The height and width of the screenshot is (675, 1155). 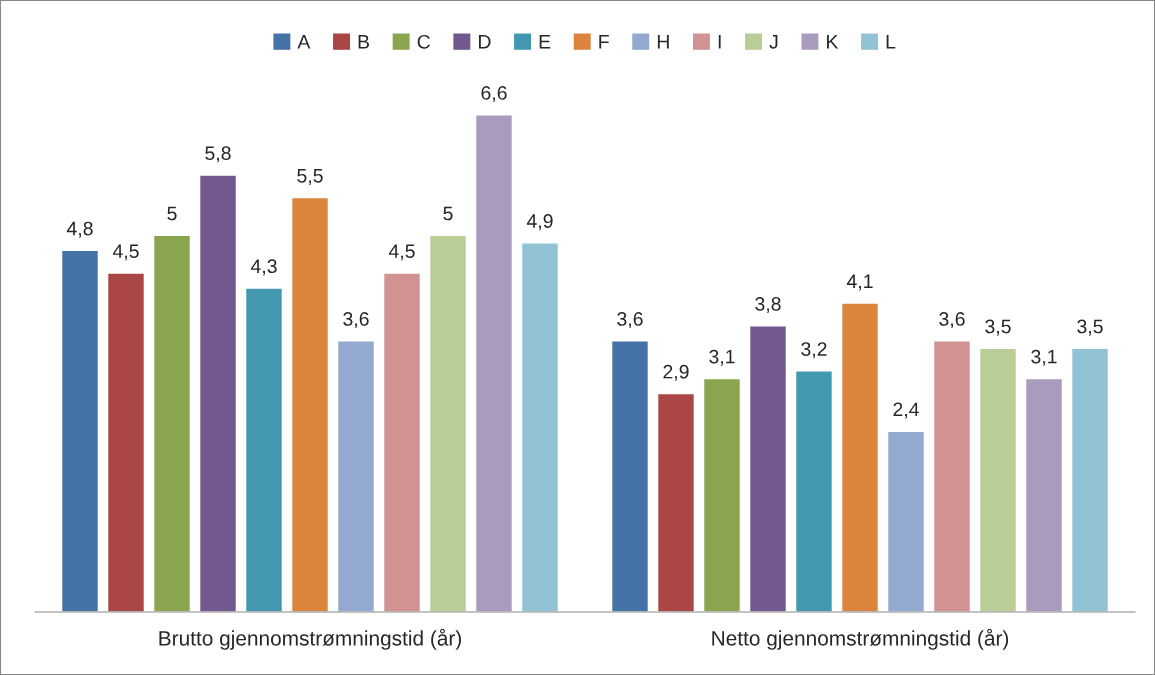 What do you see at coordinates (860, 639) in the screenshot?
I see `x-tick-label: Netto gjennomstrømningstid (år)` at bounding box center [860, 639].